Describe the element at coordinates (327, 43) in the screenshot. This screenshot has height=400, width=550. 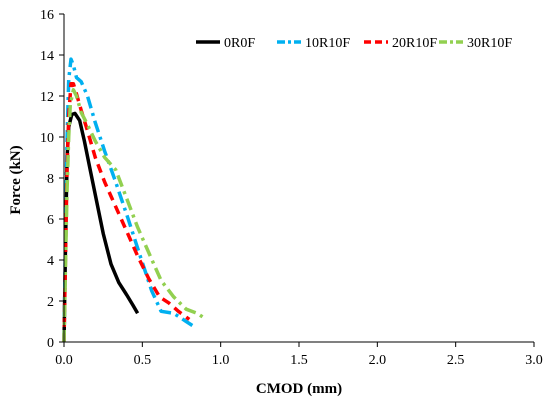
I see `legend-label-10R10F: 10R10F` at that location.